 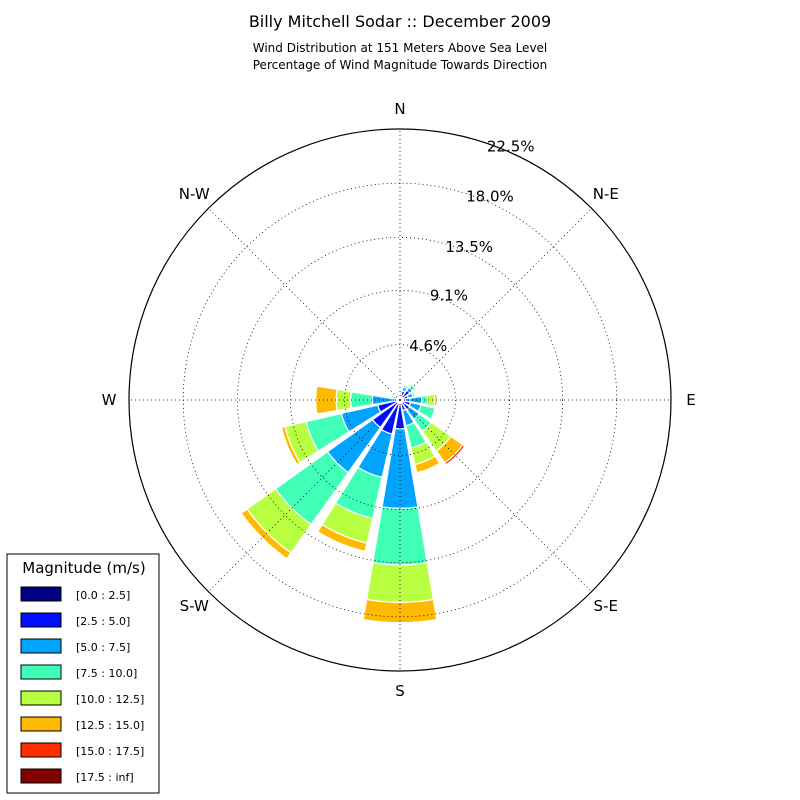 I want to click on bar-dir22.5-bin4, so click(x=406, y=385).